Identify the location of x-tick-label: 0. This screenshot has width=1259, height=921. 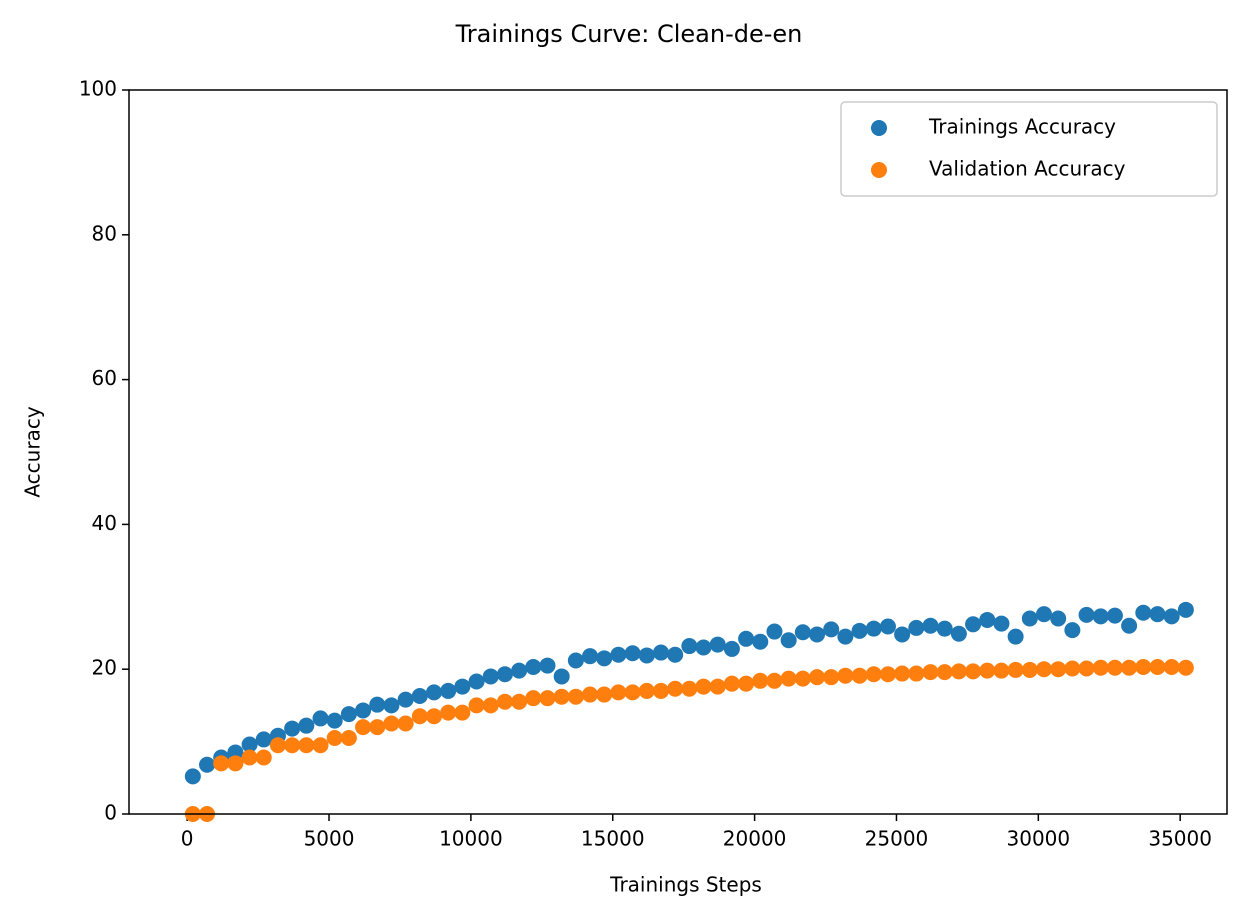
(187, 839).